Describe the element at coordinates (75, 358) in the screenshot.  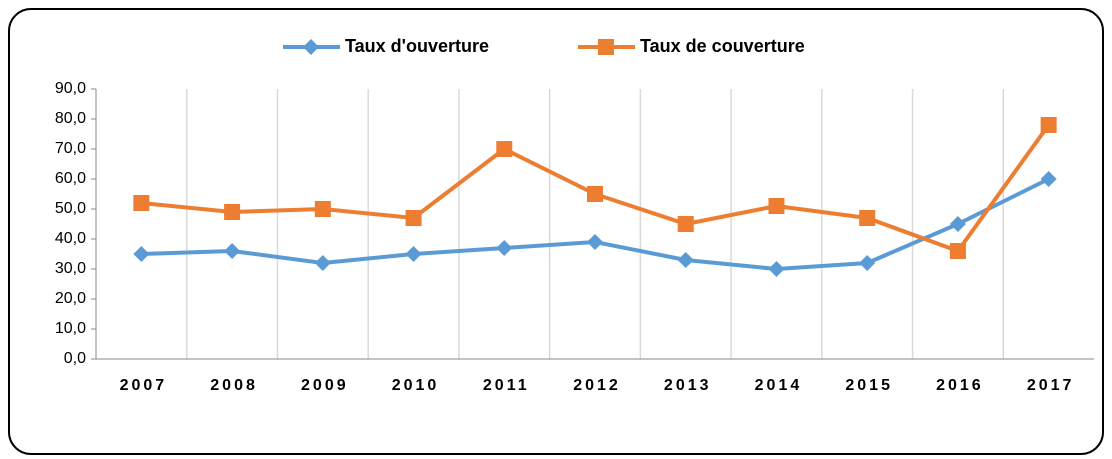
I see `y-tick-label: 0,0` at that location.